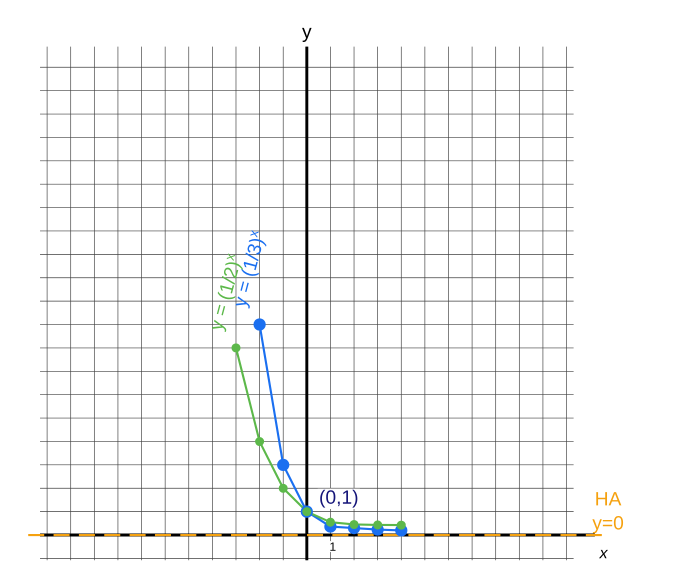 The width and height of the screenshot is (687, 571). Describe the element at coordinates (307, 35) in the screenshot. I see `text: y` at that location.